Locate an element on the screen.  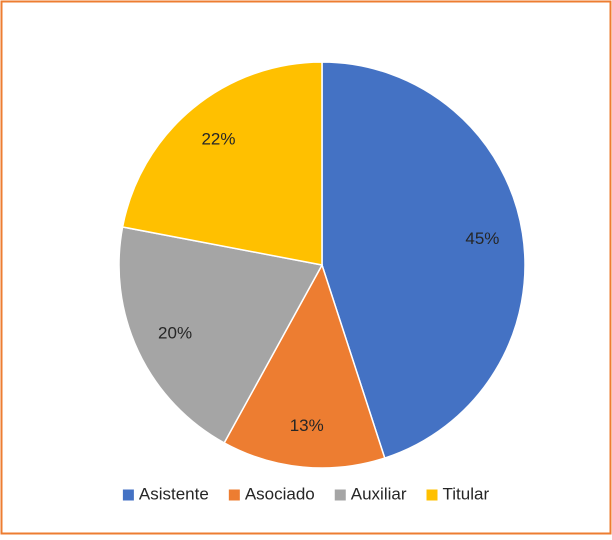
data-label: 22% is located at coordinates (218, 138).